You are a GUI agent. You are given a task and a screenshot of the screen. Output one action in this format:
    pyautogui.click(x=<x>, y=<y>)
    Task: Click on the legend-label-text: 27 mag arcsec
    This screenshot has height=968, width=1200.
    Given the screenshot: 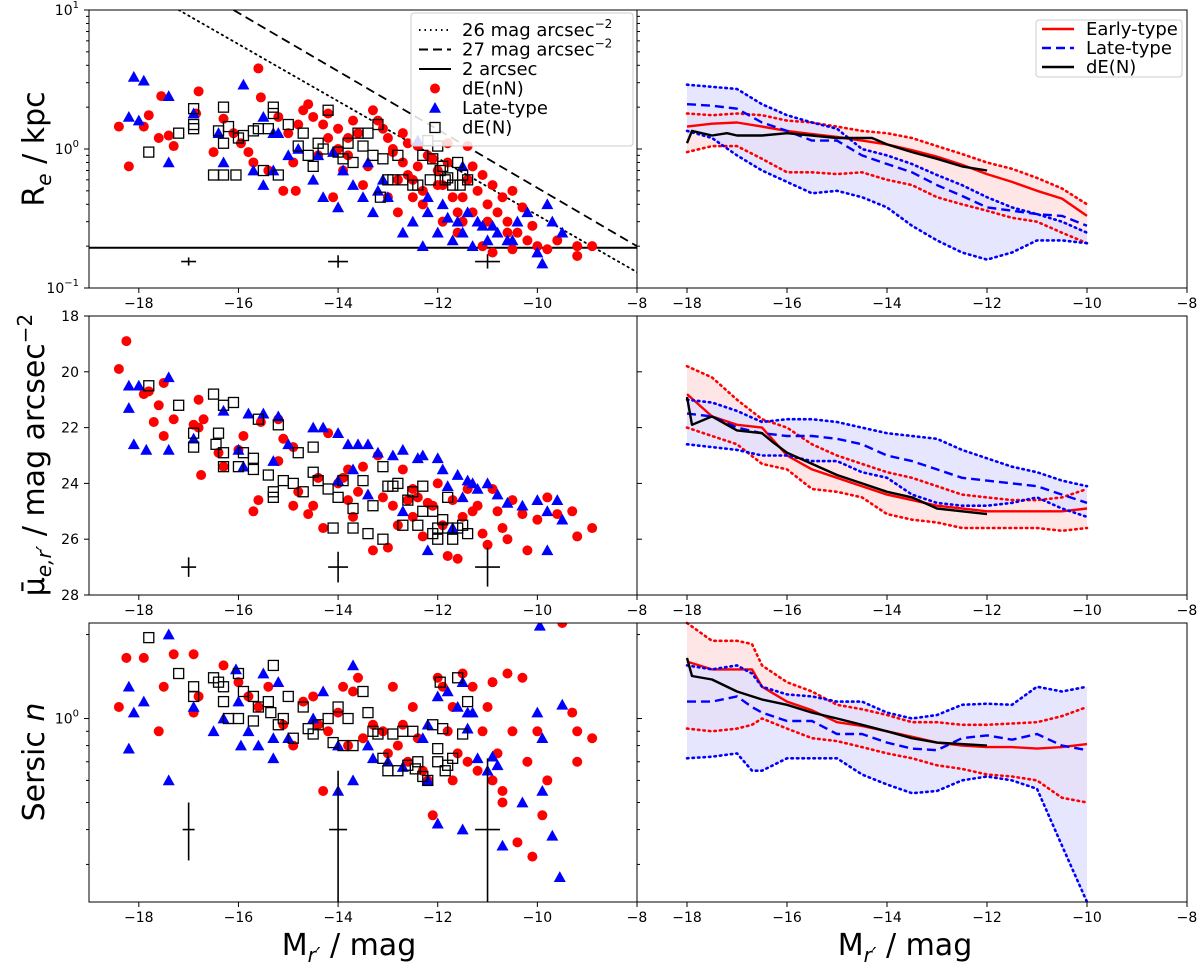 What is the action you would take?
    pyautogui.click(x=528, y=50)
    